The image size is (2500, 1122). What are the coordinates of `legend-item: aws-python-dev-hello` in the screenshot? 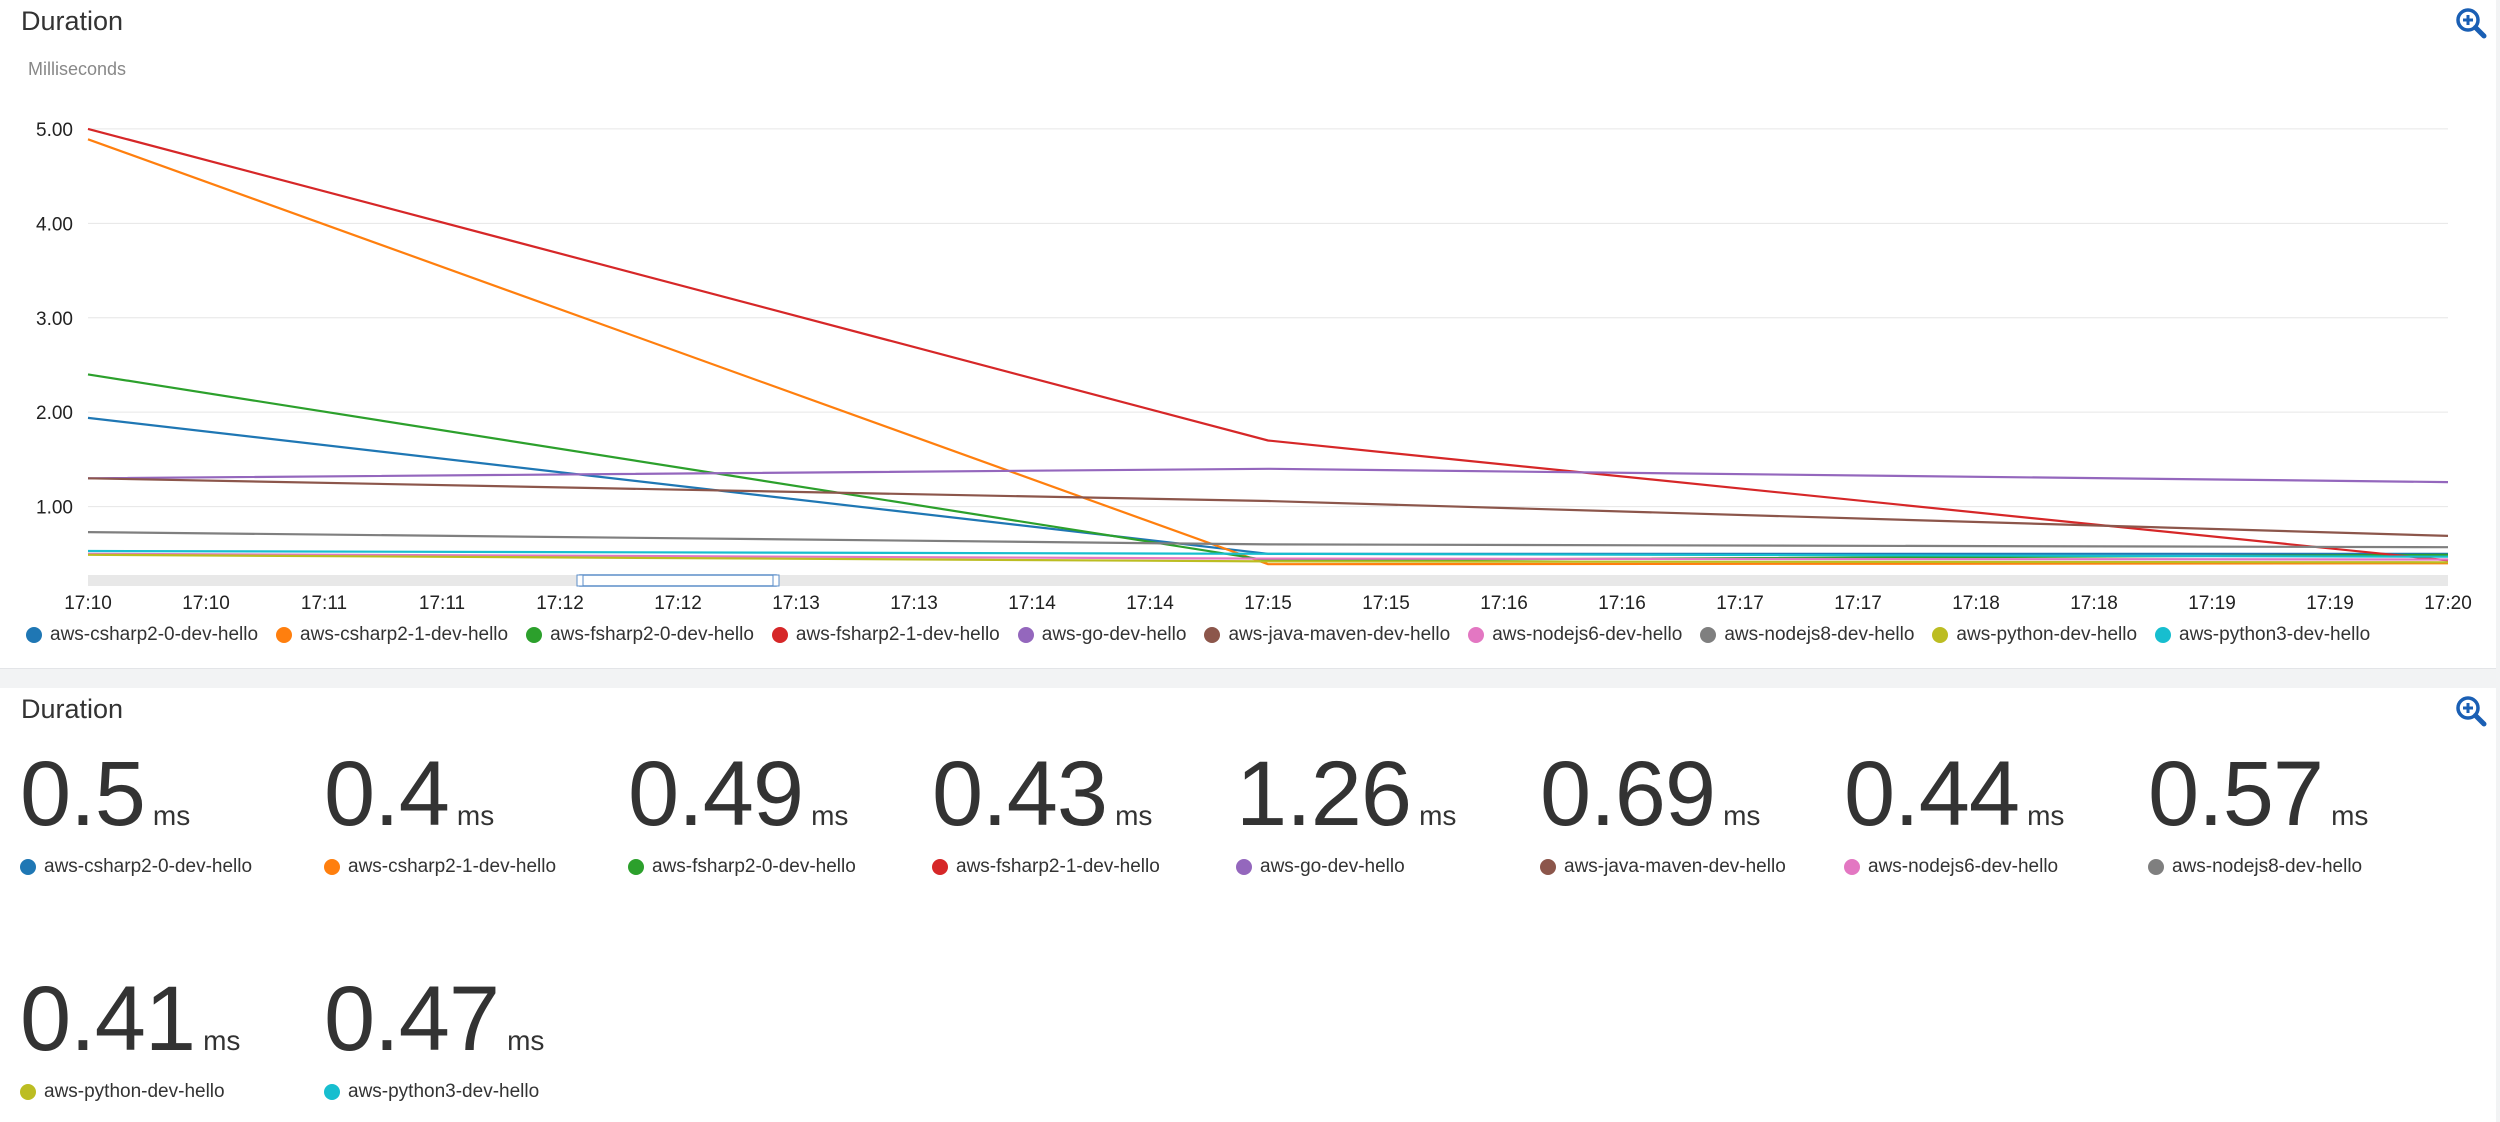 It's located at (2034, 635).